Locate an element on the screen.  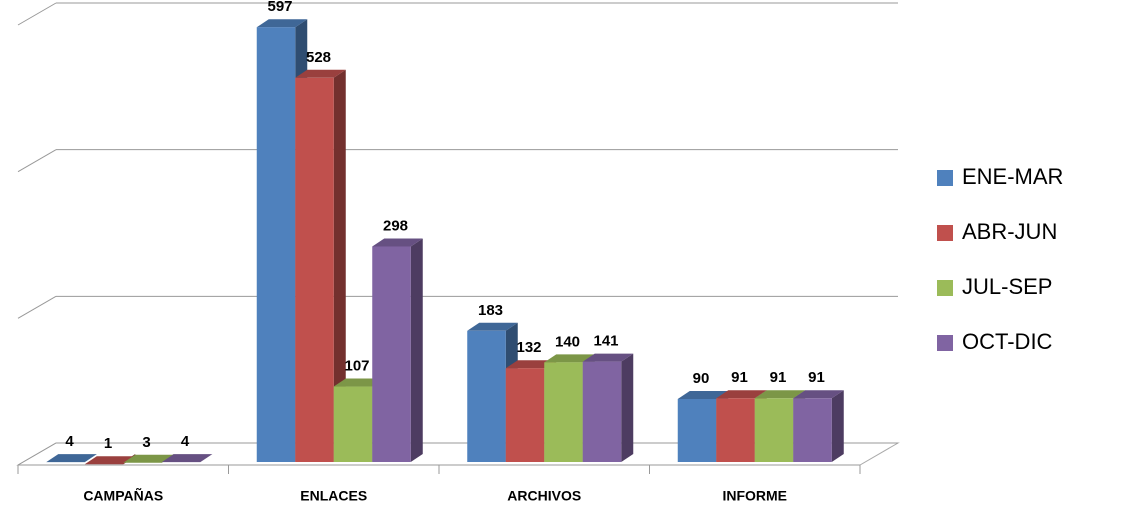
data-label: 298 is located at coordinates (395, 225).